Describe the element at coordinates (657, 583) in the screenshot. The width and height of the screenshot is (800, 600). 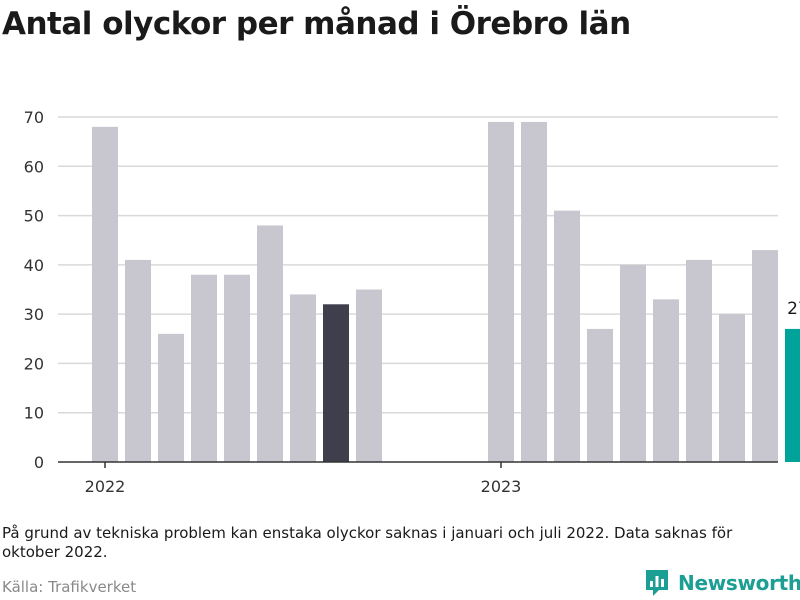
I see `newsworthy-logo-icon` at that location.